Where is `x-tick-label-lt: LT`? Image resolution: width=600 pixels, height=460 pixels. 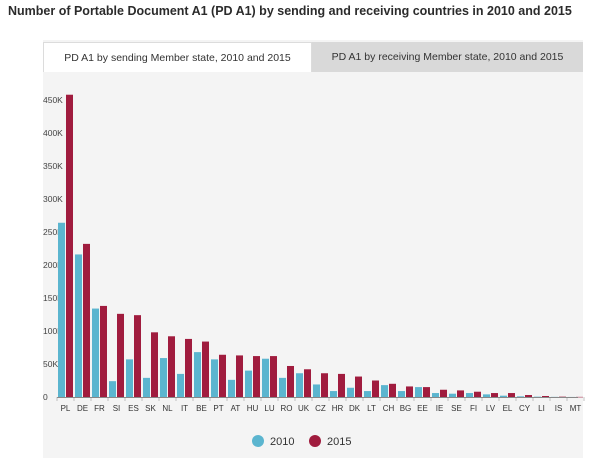
x-tick-label-lt: LT is located at coordinates (371, 408).